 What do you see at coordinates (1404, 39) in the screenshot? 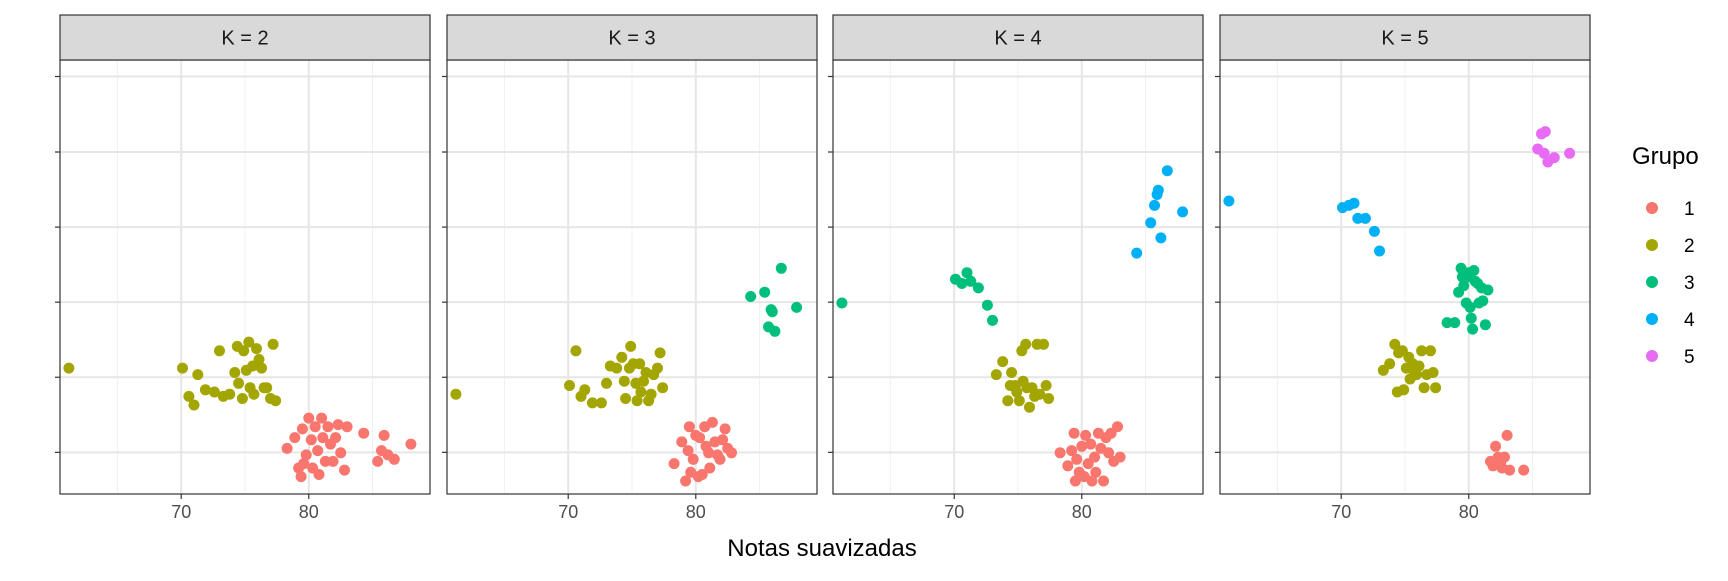
I see `facet-strip-label: K = 5` at bounding box center [1404, 39].